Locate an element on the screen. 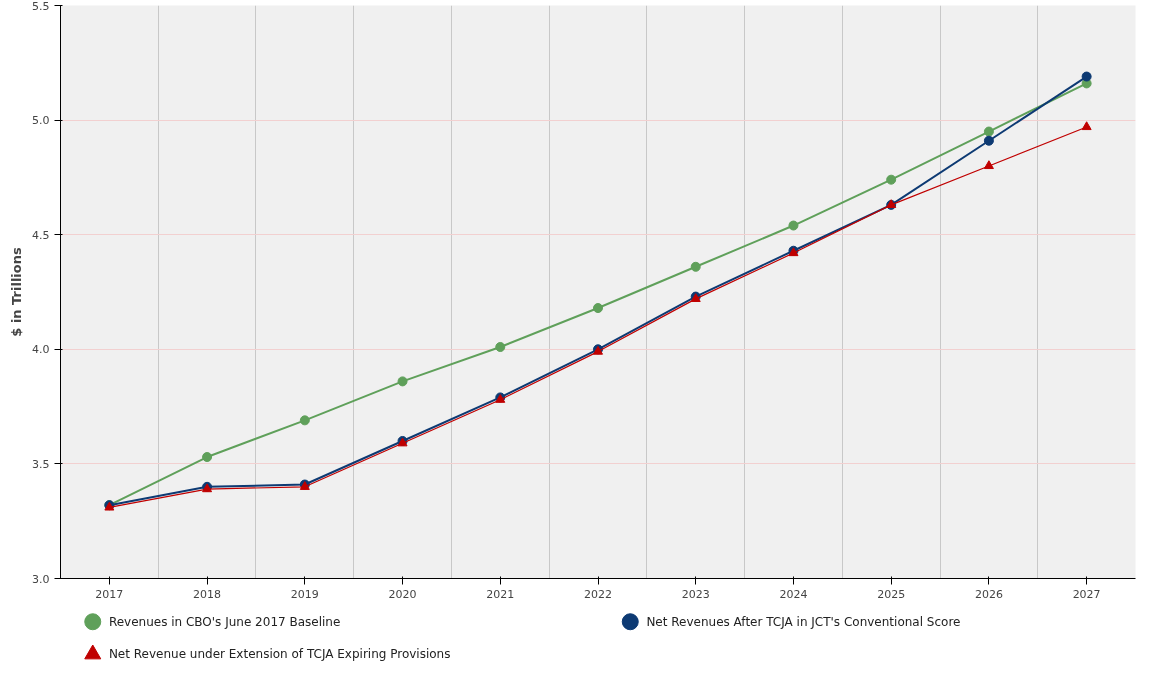 The height and width of the screenshot is (689, 1159). y-tick-label: 5.5 is located at coordinates (41, 6).